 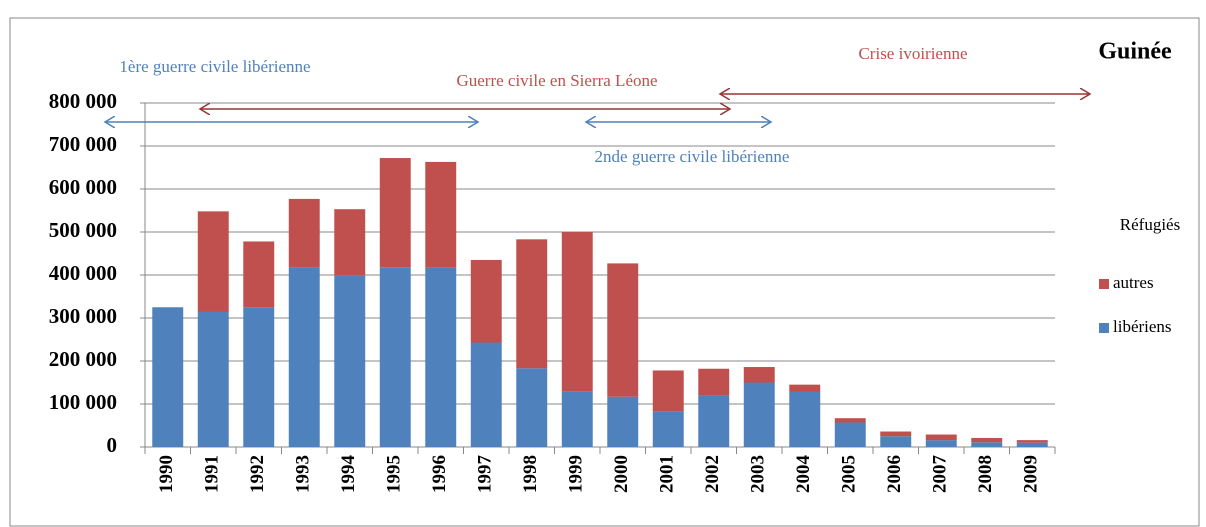 I want to click on chart-title: Guinée, so click(x=1135, y=52).